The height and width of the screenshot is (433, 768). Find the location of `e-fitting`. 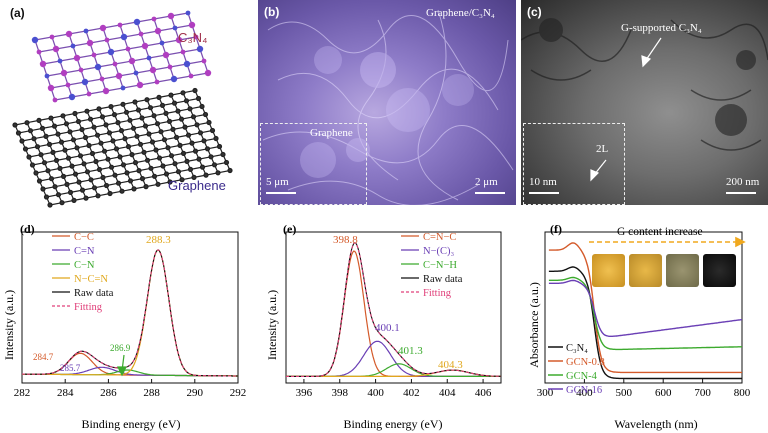

e-fitting is located at coordinates (393, 309).